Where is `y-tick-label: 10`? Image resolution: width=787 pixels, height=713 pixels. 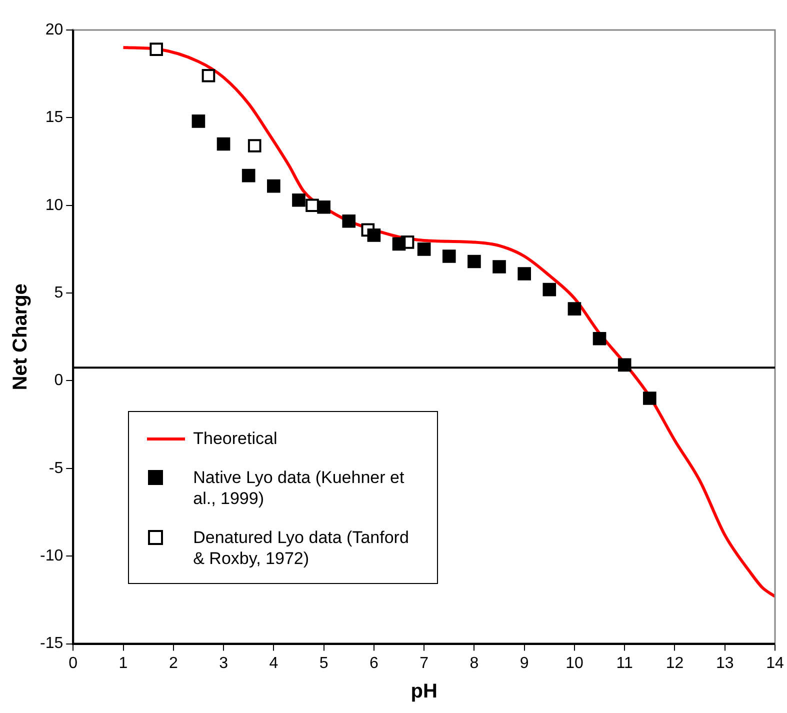 y-tick-label: 10 is located at coordinates (54, 205).